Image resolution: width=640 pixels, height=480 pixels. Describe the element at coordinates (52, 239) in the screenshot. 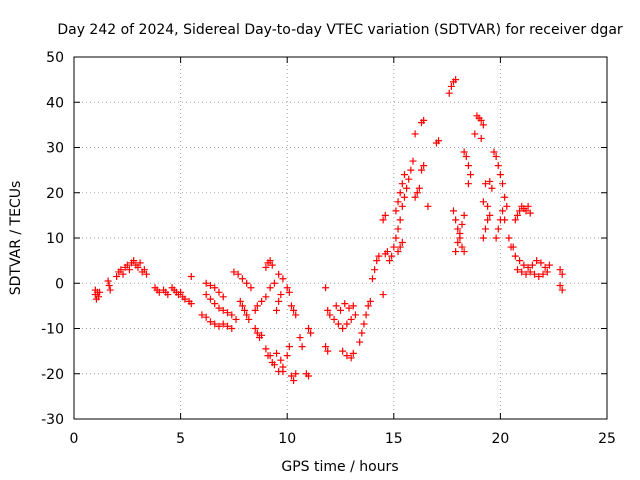

I see `y-tick-labels: -30 -20 -10 0 10 20 30 40 50` at that location.